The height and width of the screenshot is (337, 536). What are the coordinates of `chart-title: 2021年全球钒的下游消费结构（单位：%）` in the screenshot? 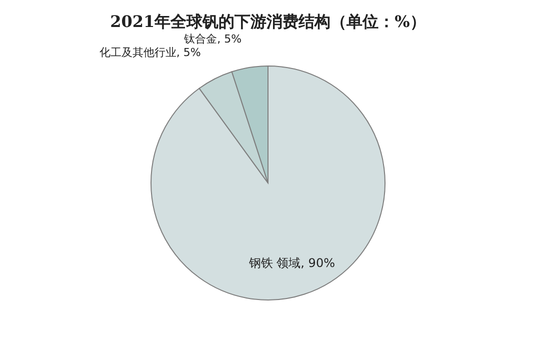 It's located at (268, 22).